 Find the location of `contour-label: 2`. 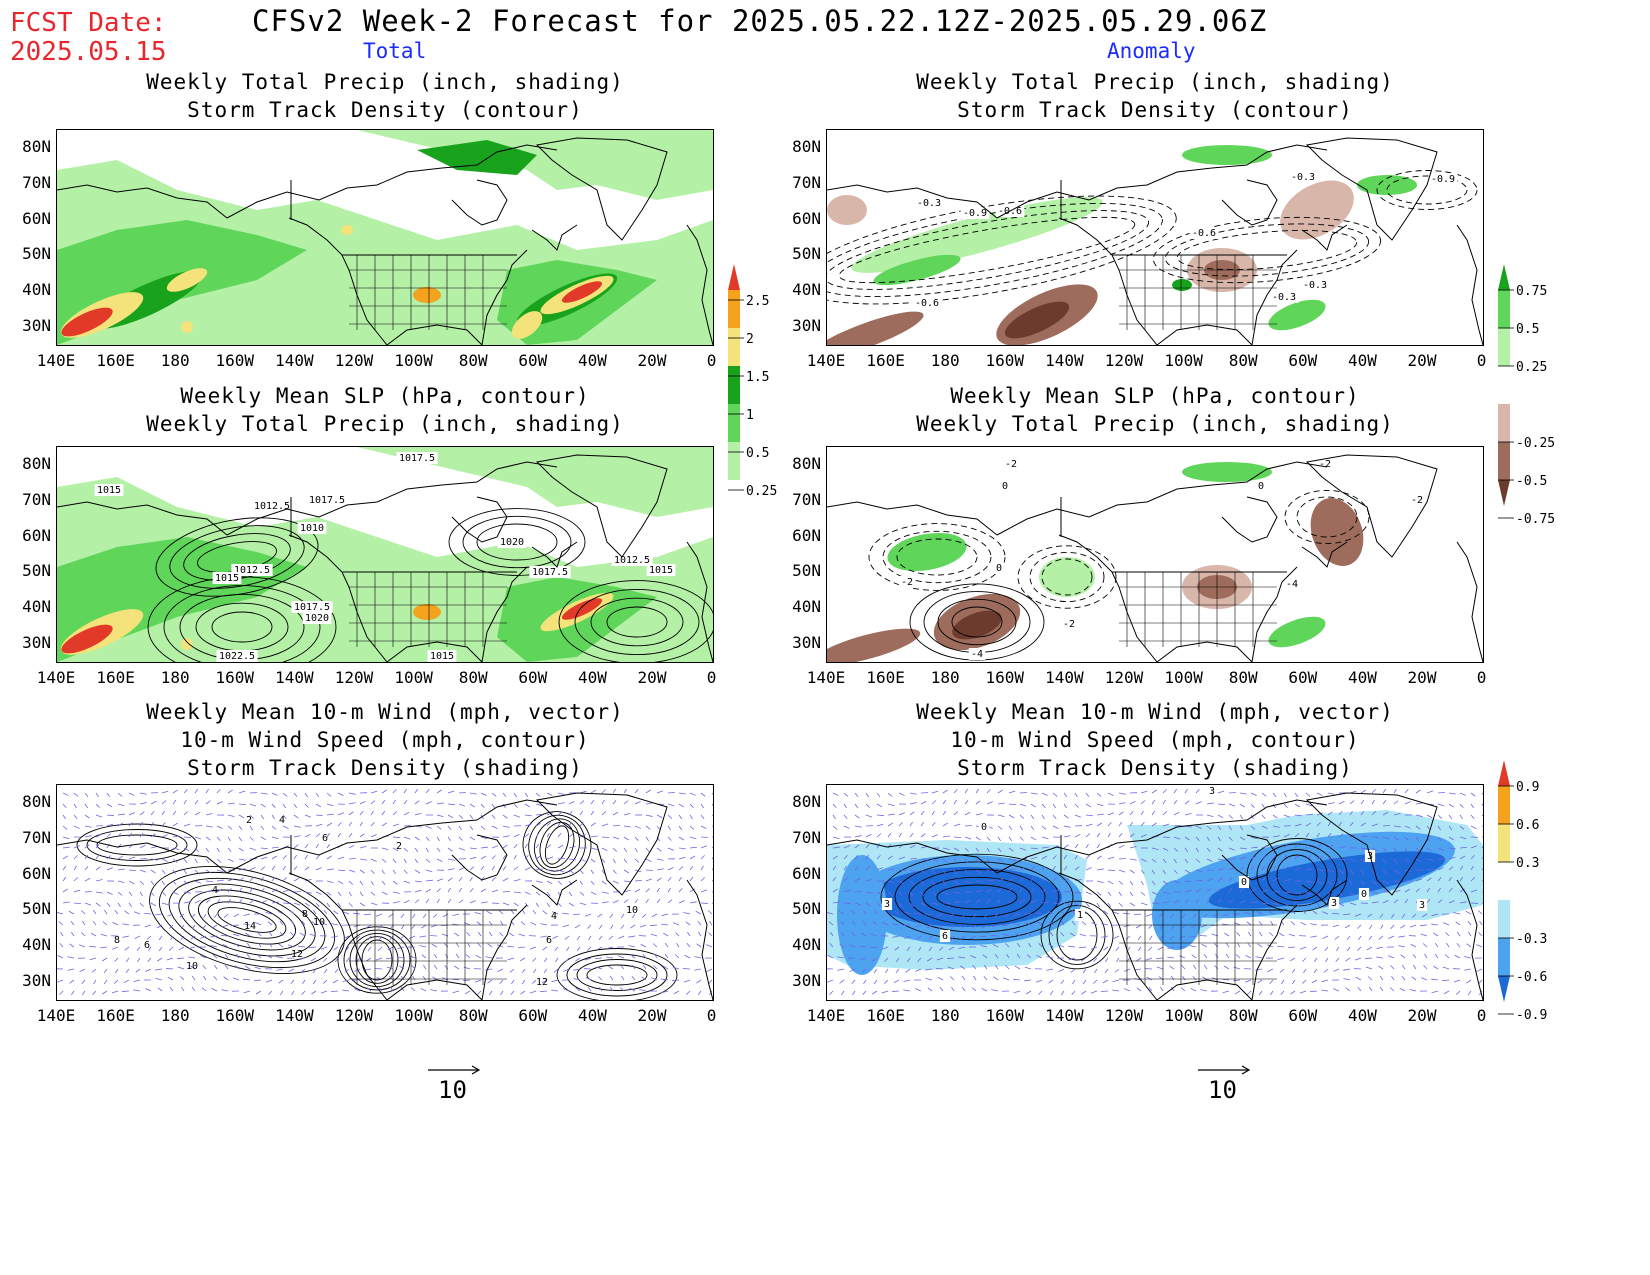

contour-label: 2 is located at coordinates (249, 820).